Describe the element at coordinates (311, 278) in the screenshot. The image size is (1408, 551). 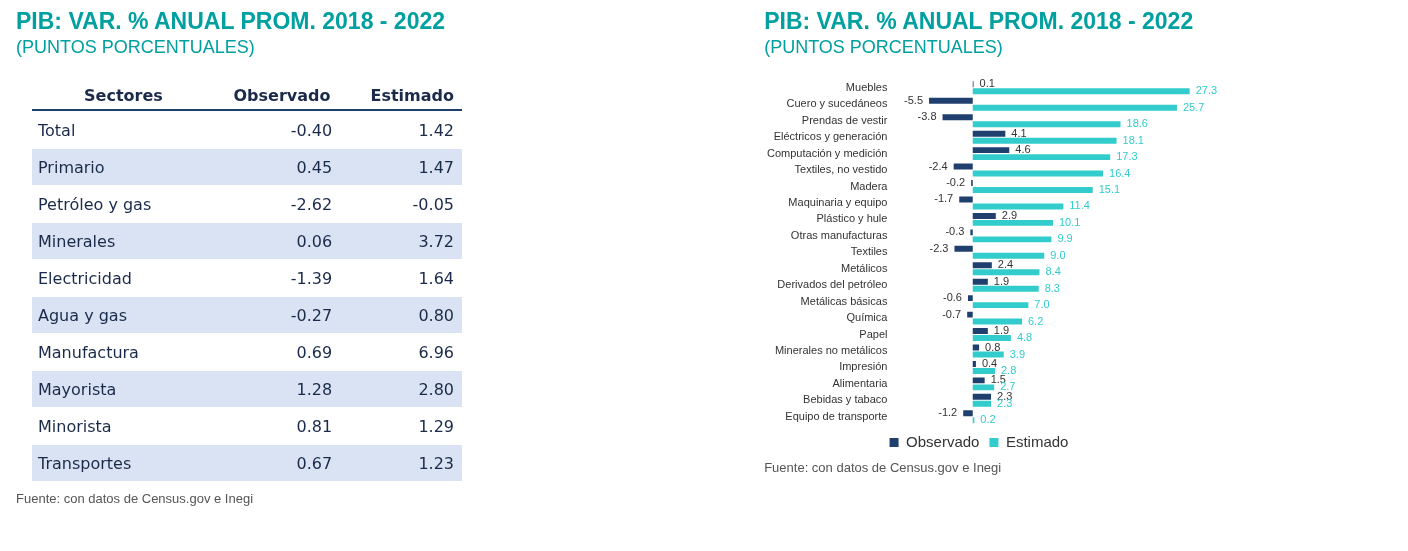
I see `data-label: -1.39` at that location.